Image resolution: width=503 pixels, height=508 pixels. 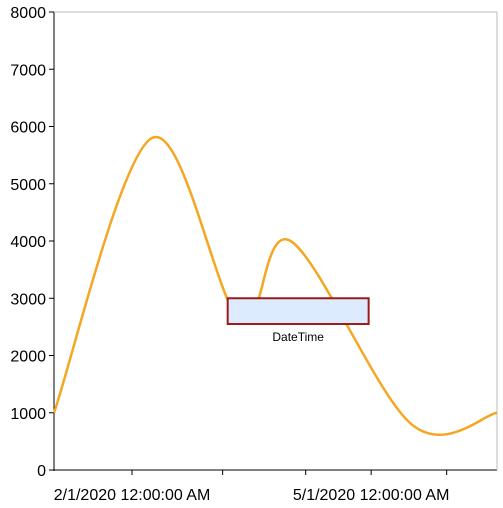 What do you see at coordinates (28, 414) in the screenshot?
I see `y-tick-label: 1000` at bounding box center [28, 414].